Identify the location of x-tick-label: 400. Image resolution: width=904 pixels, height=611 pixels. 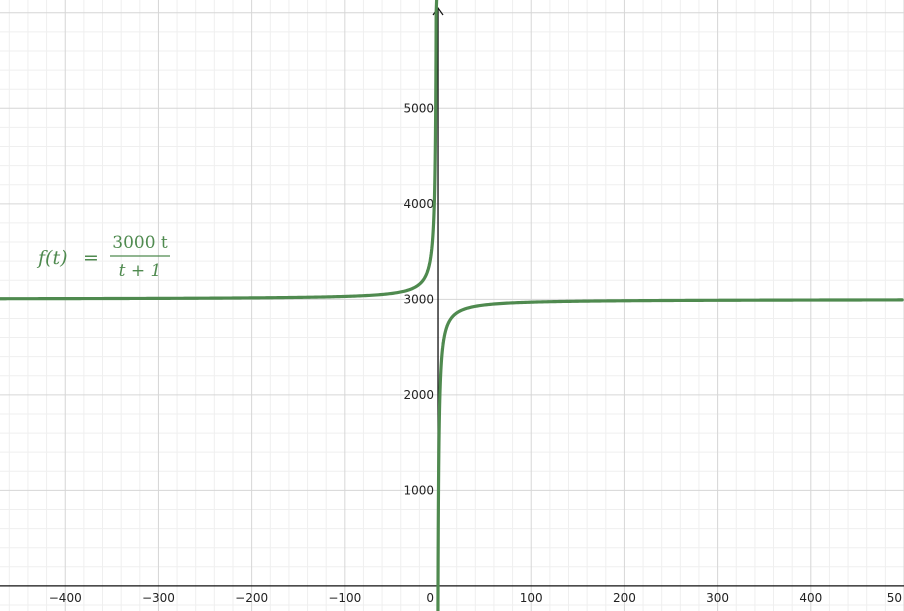
(810, 598).